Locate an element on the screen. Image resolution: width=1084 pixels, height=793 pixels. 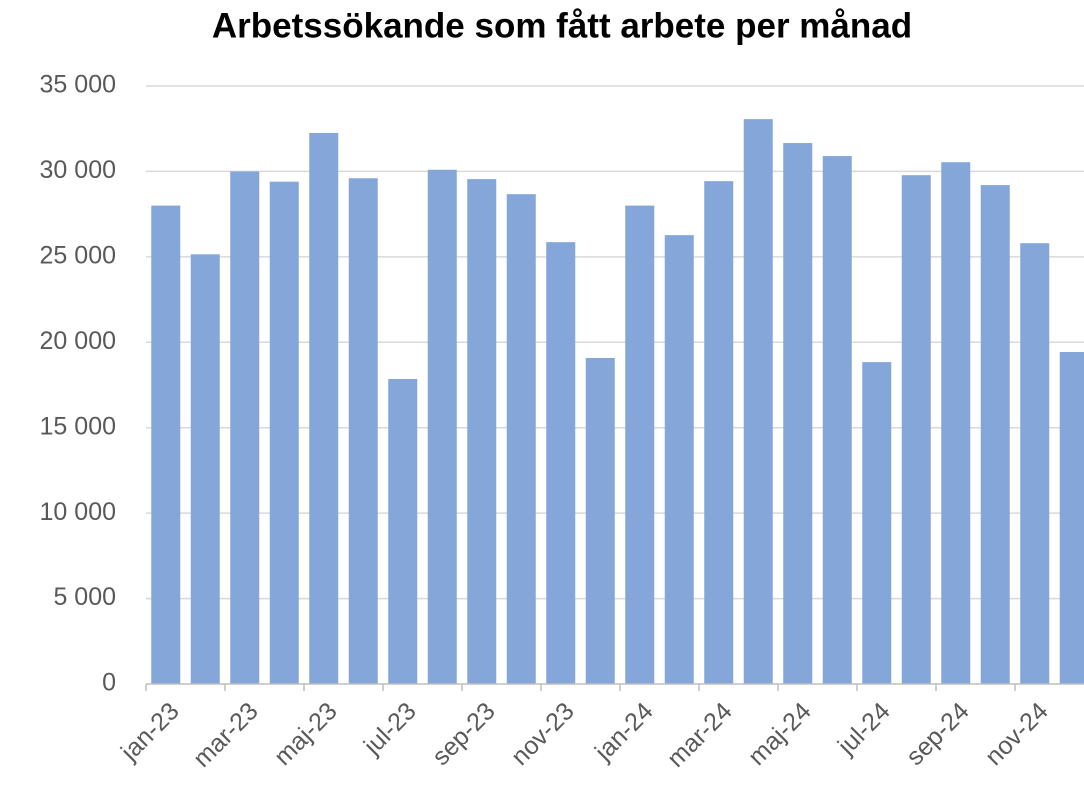
y-tick-label: 20 000 is located at coordinates (78, 341).